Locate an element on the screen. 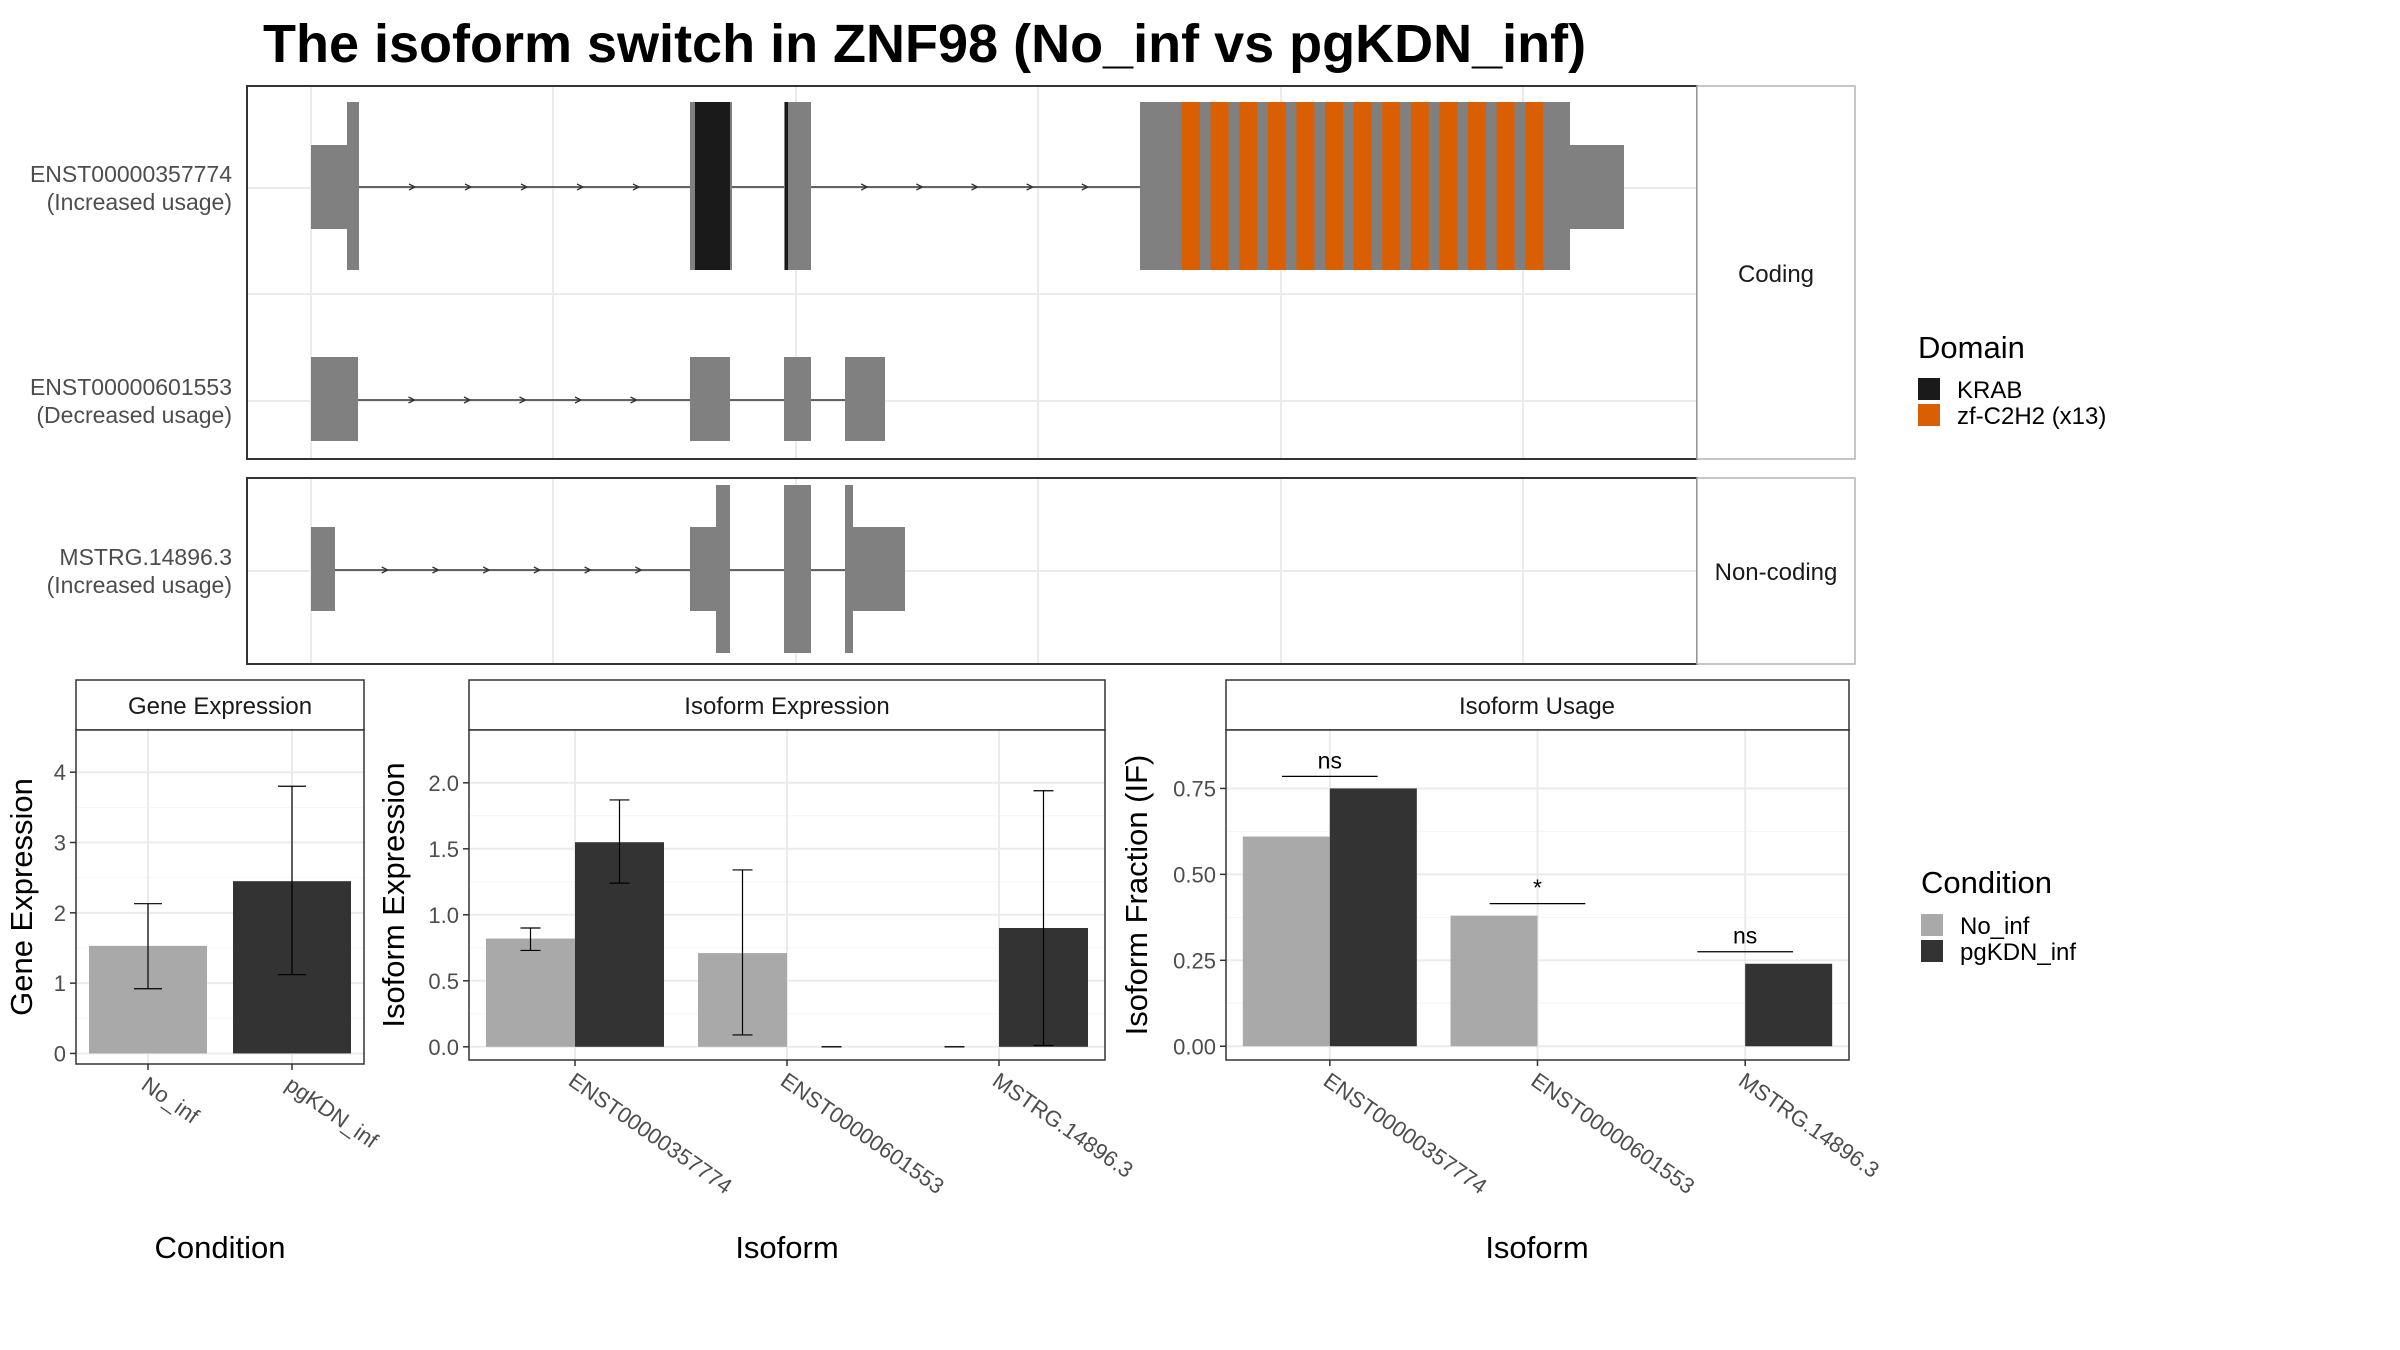  isoform-usage-strip is located at coordinates (1537, 705).